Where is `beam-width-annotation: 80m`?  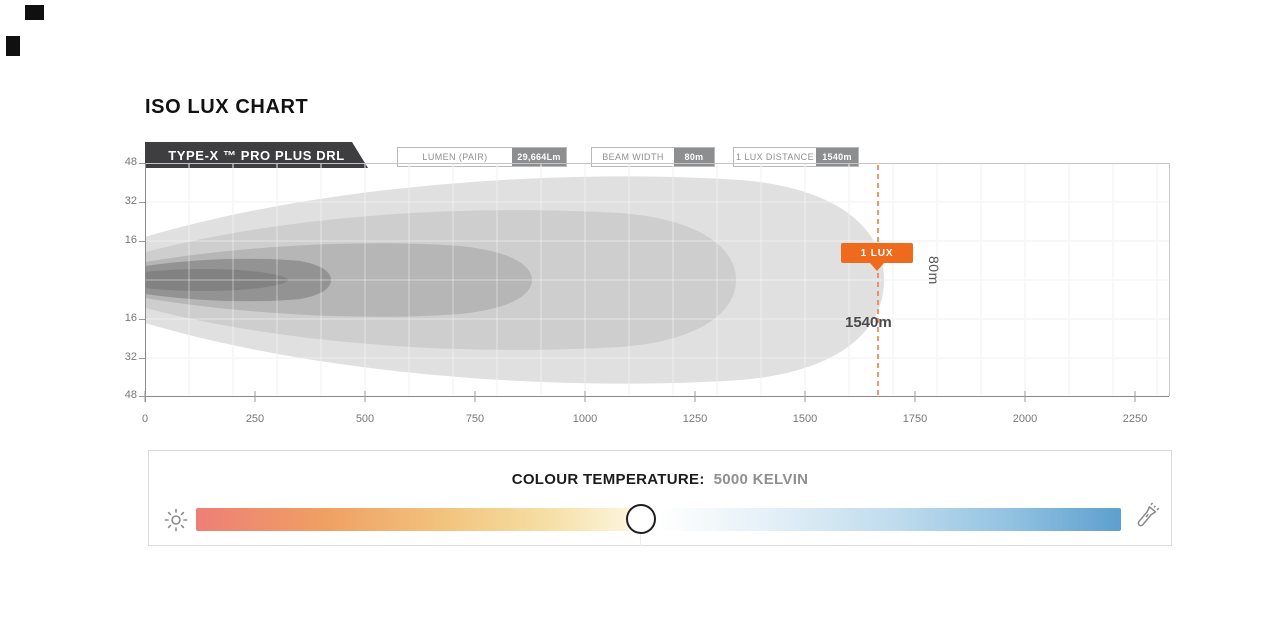
beam-width-annotation: 80m is located at coordinates (934, 270).